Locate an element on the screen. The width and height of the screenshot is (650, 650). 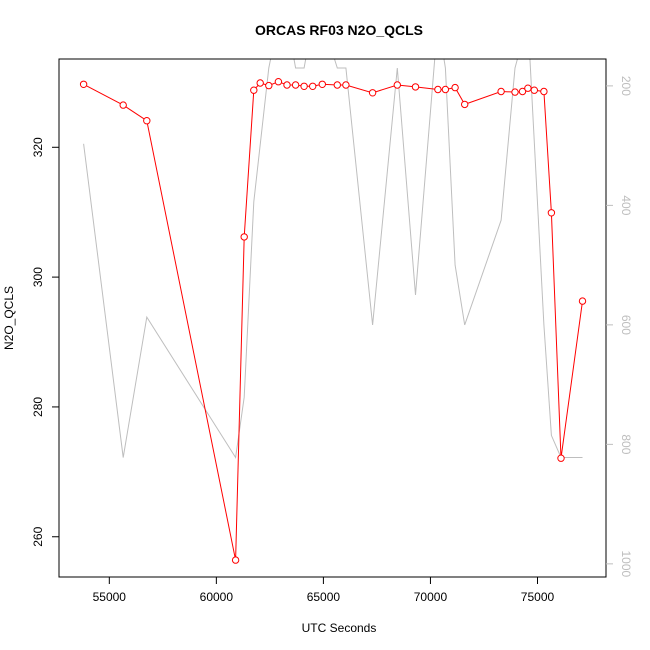
y-tick-label: 260 is located at coordinates (38, 536).